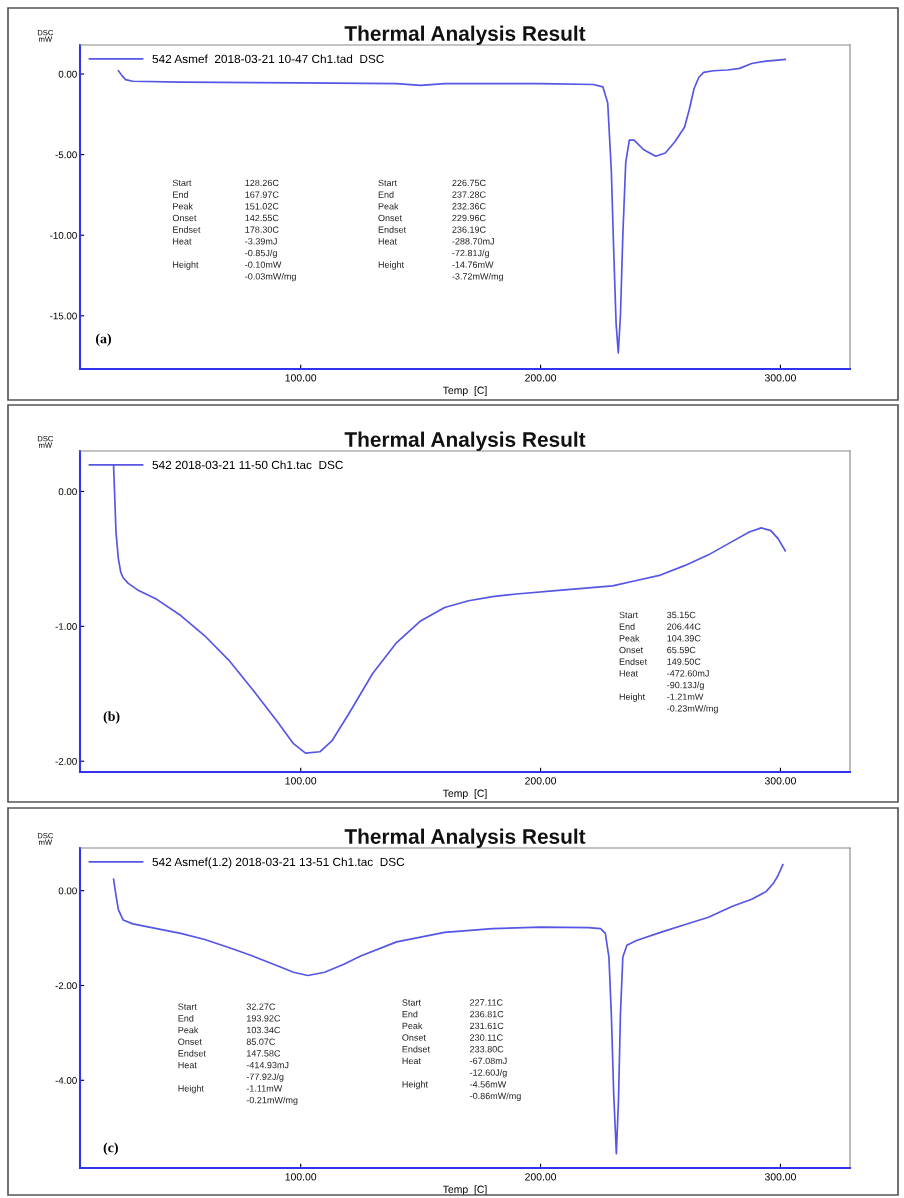  I want to click on text: 227.11C 236.81C 231.61C 230.11C 233.80C -67.08mJ -12.60J/g -4.56mW -0.86mW/mg, so click(495, 1050).